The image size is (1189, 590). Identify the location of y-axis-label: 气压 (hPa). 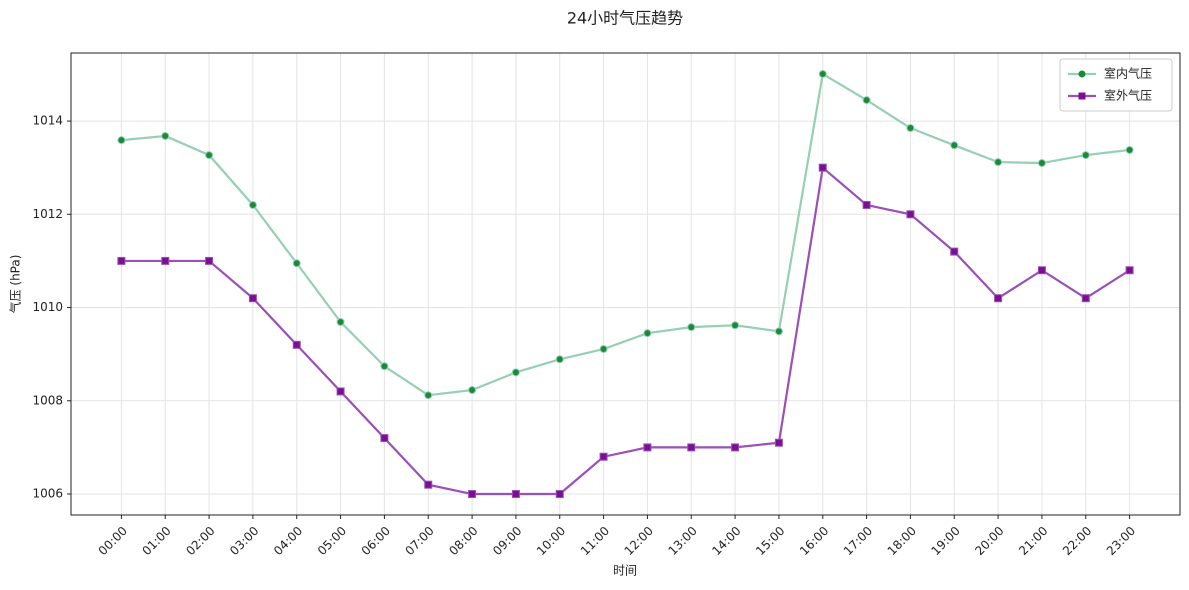
(15, 284).